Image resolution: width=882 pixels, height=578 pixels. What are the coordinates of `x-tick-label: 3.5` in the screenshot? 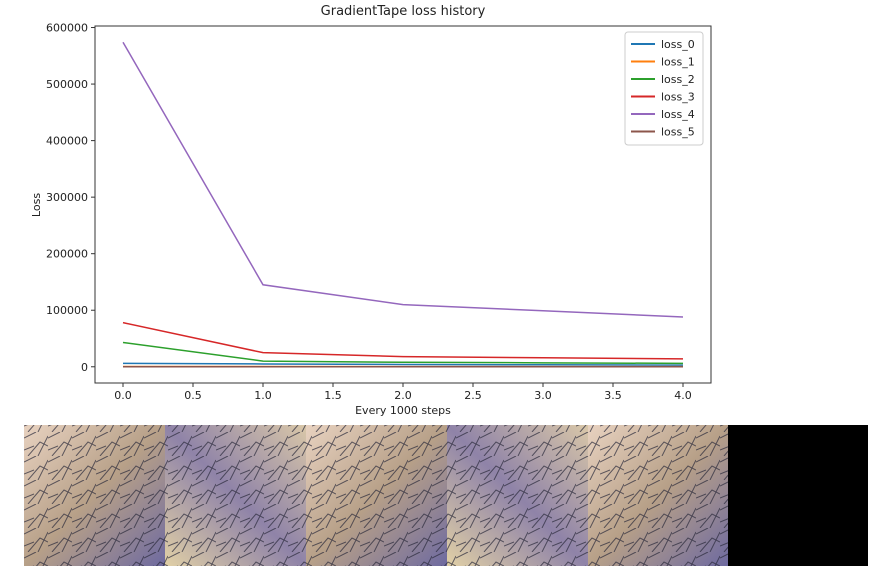 It's located at (613, 395).